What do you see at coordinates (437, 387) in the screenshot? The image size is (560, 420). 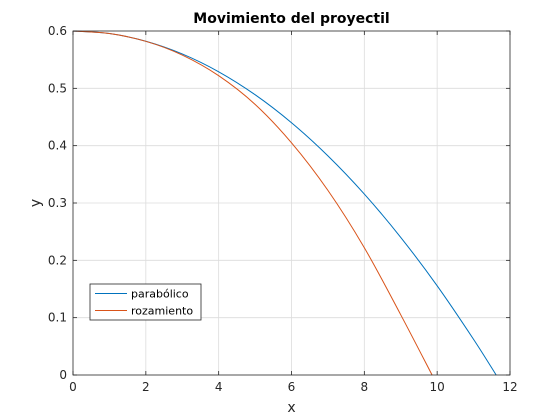 I see `x-tick-label: 10` at bounding box center [437, 387].